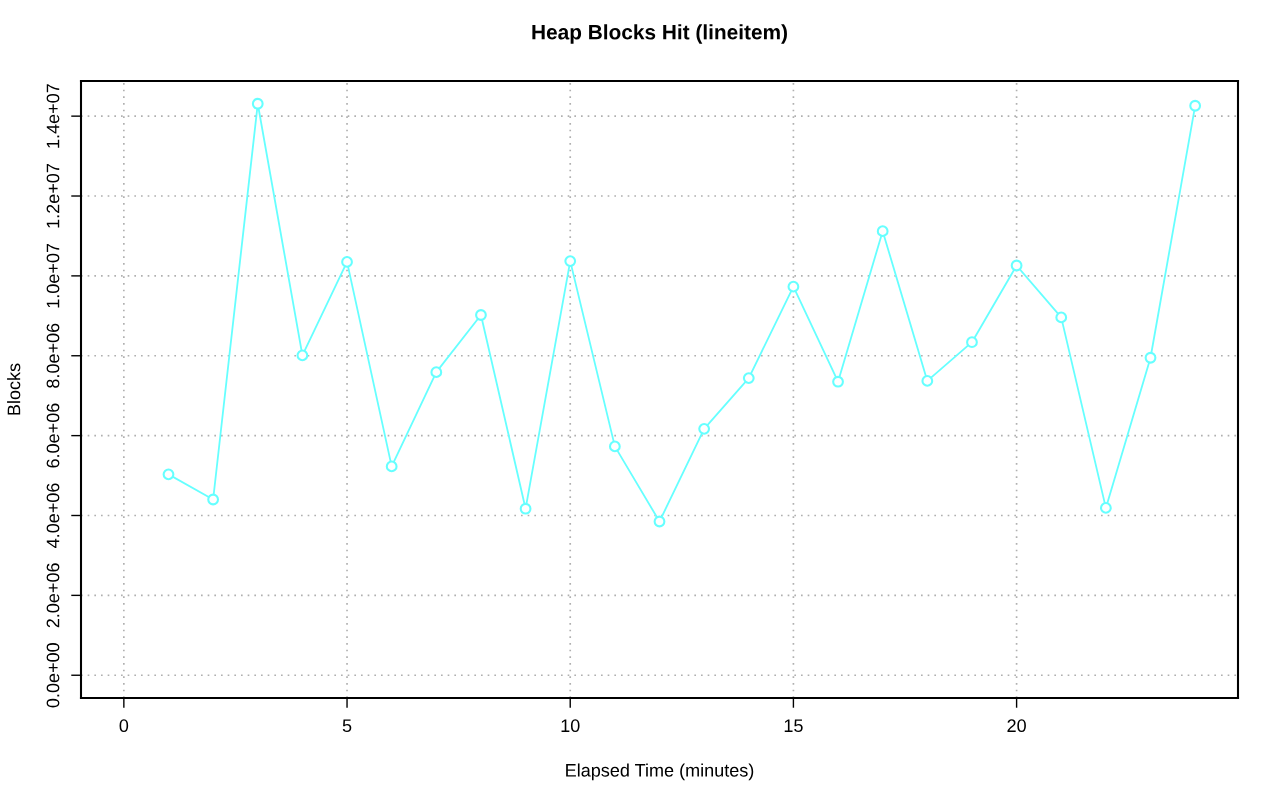  I want to click on y-axis-title: Blocks, so click(14, 389).